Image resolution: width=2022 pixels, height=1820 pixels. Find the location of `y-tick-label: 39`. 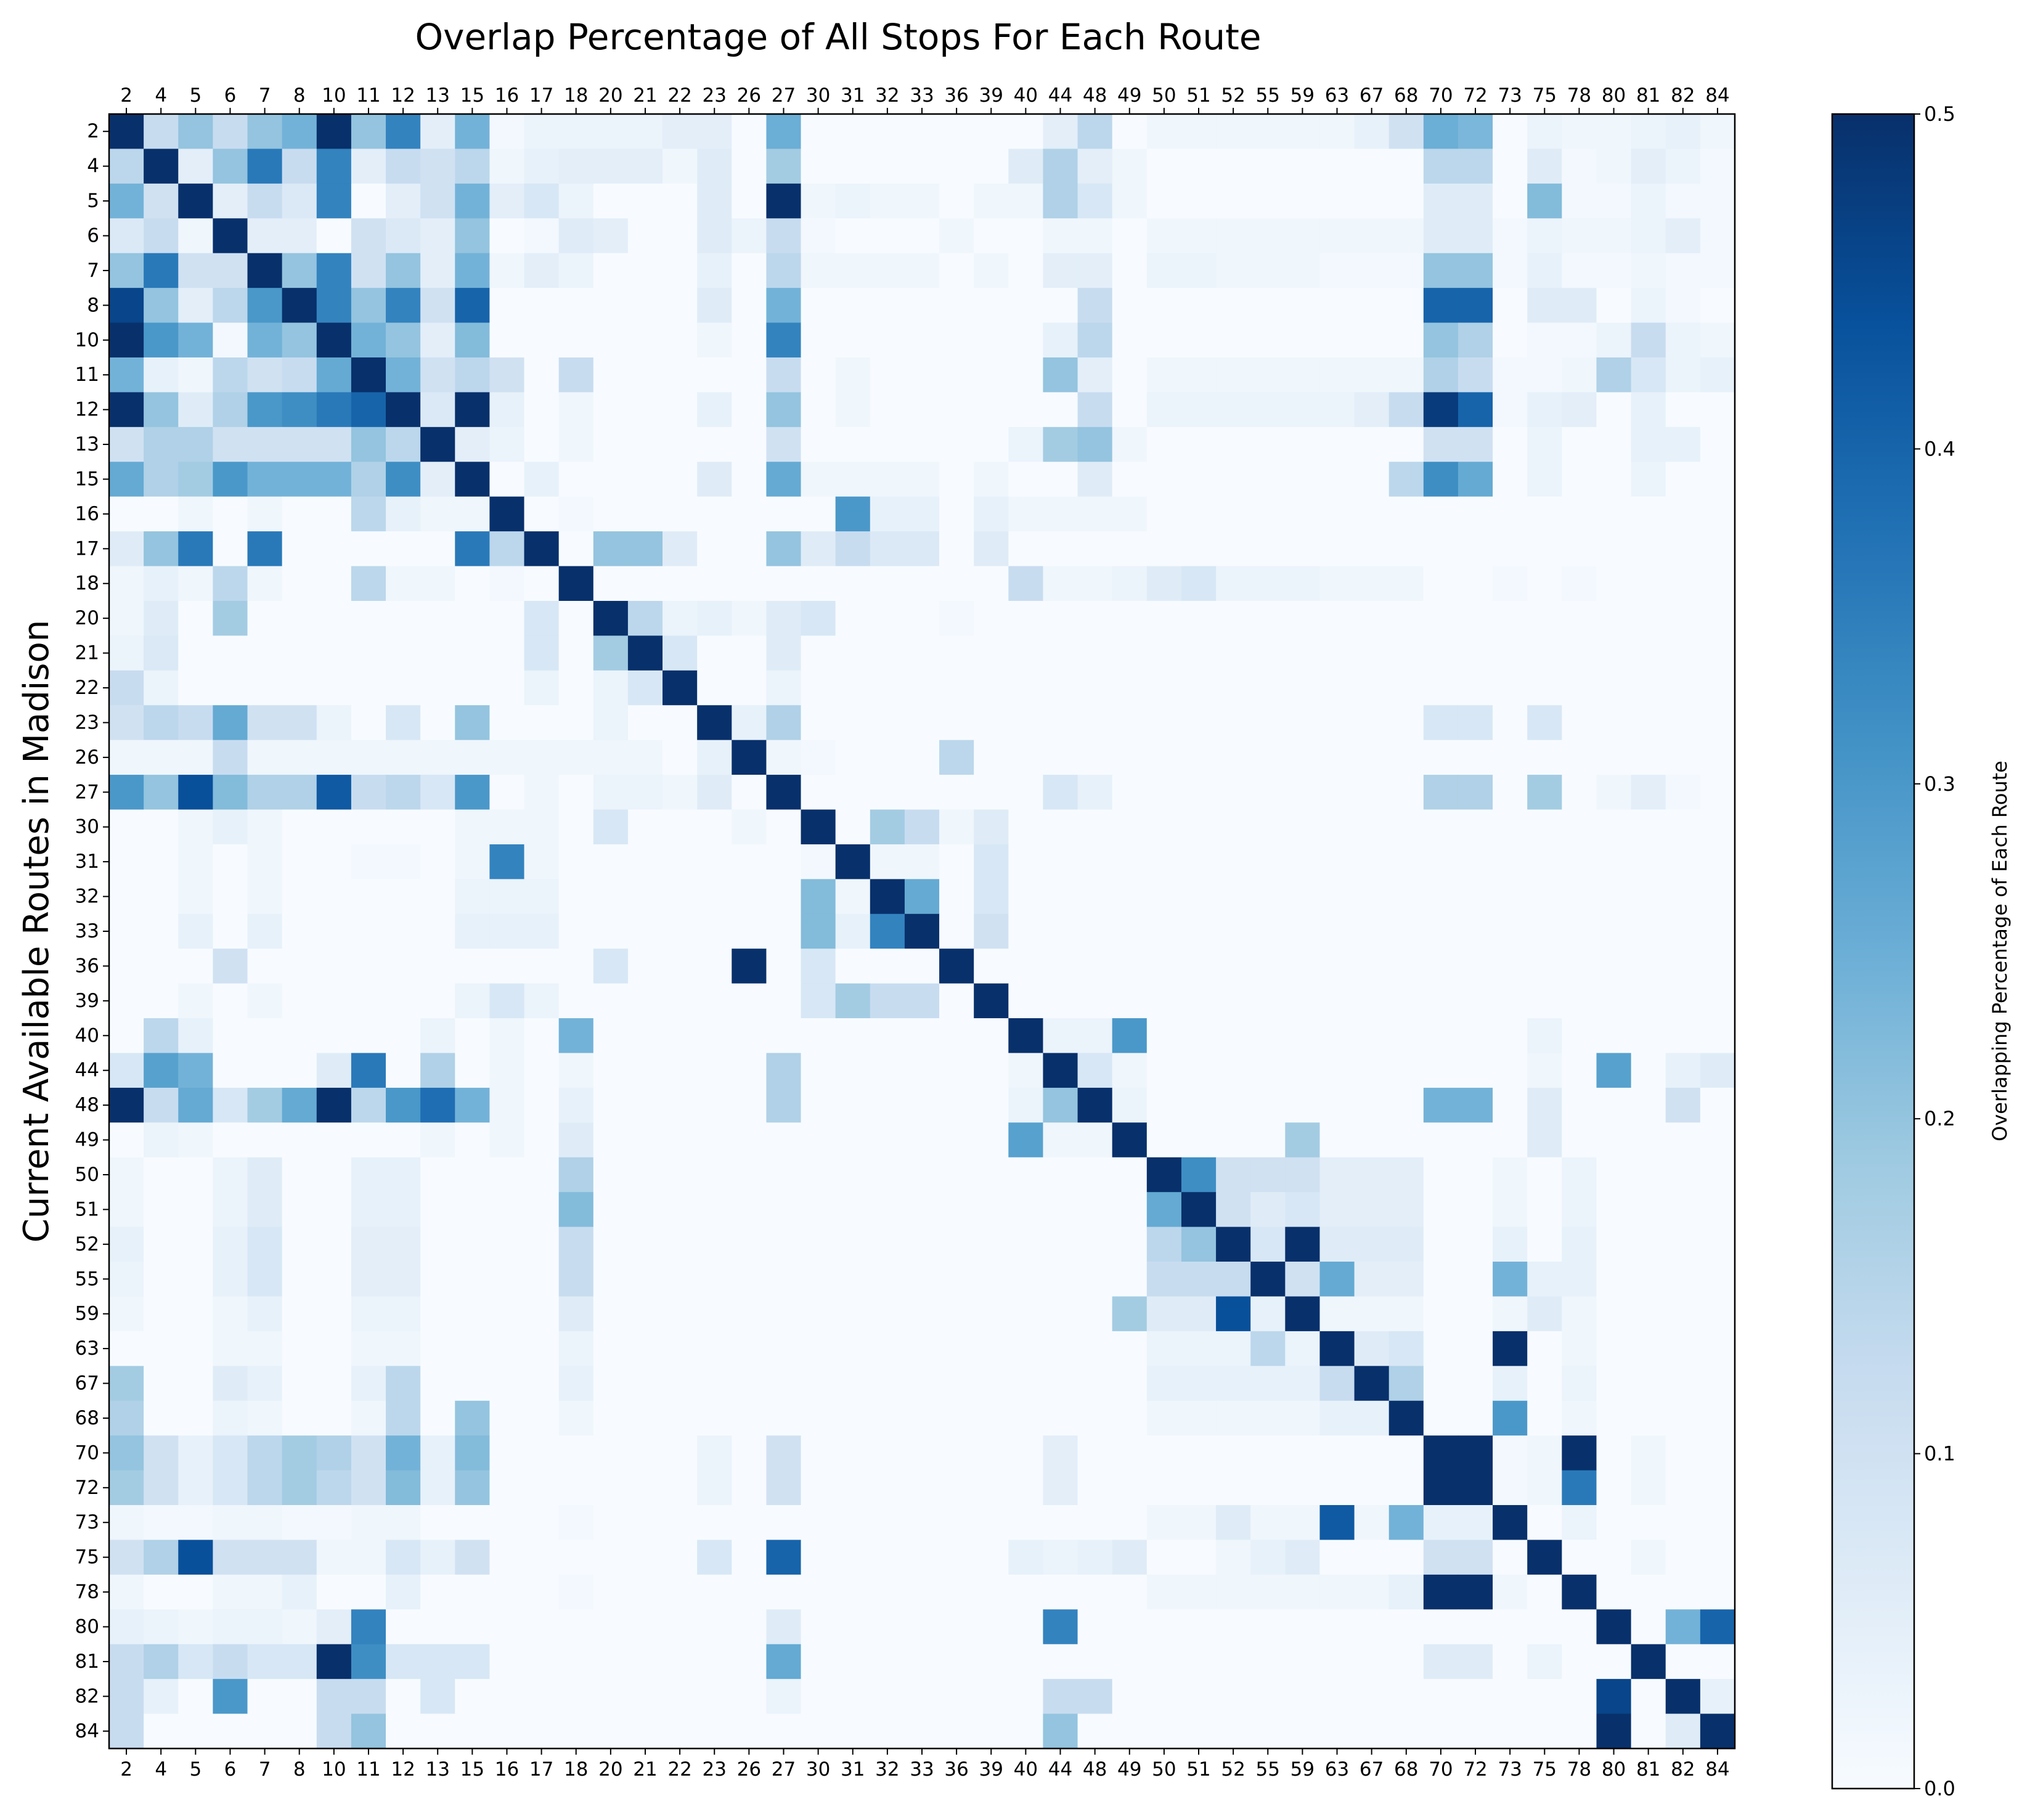

y-tick-label: 39 is located at coordinates (87, 1001).